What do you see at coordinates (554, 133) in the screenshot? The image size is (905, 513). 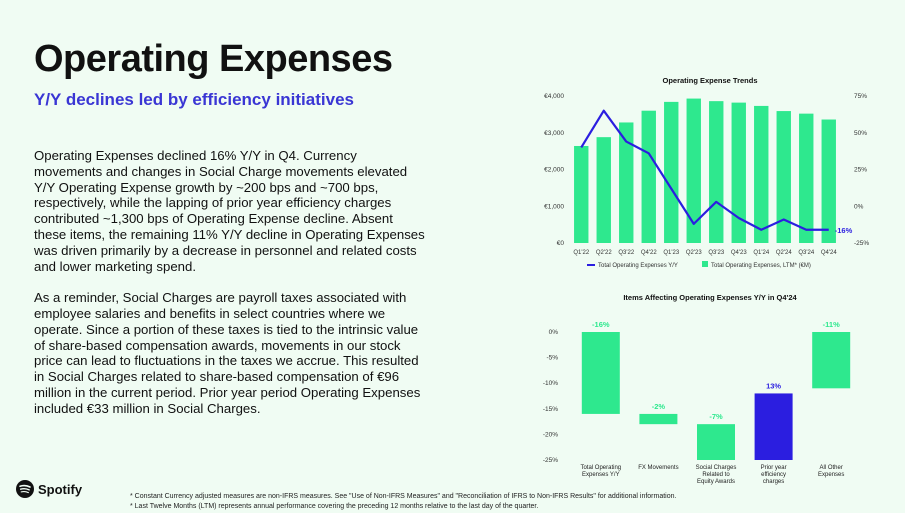 I see `y-tick-label: €3,000` at bounding box center [554, 133].